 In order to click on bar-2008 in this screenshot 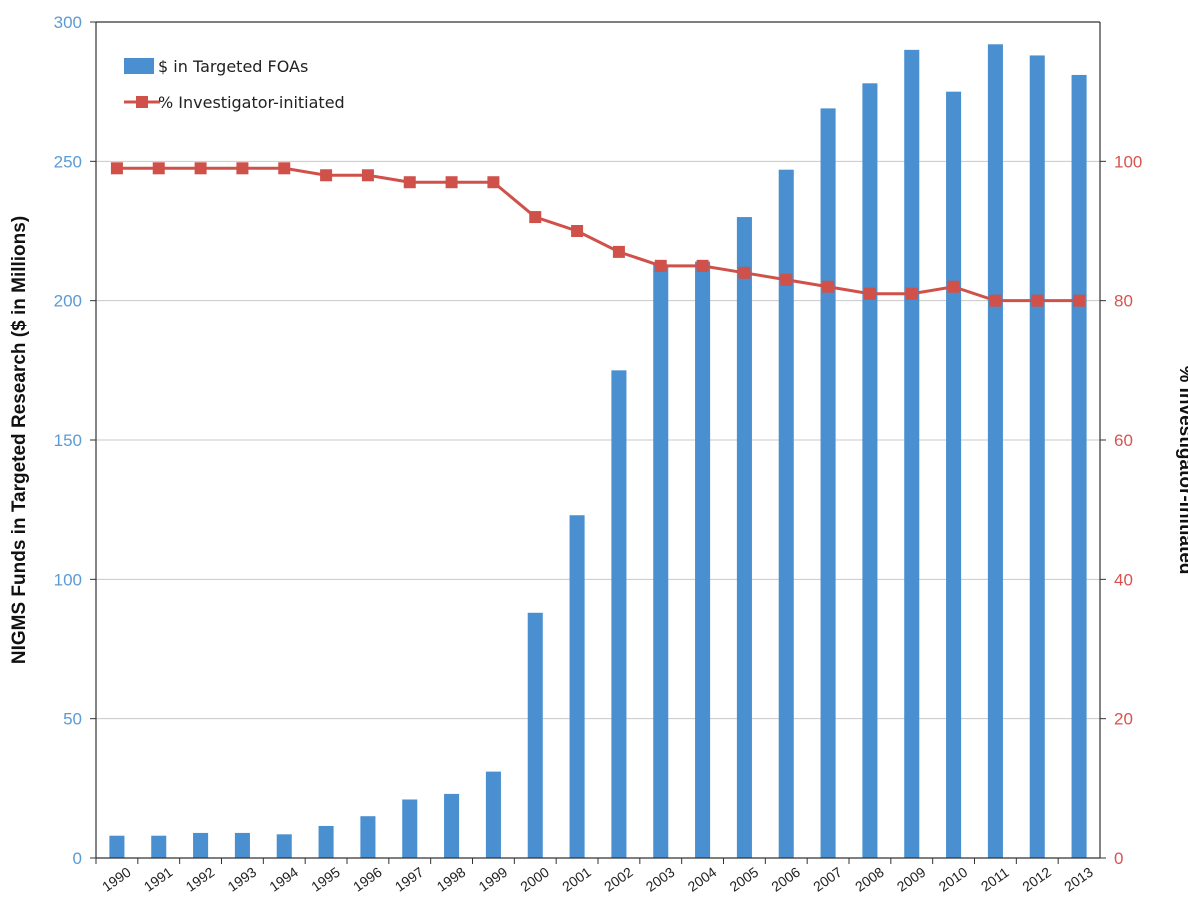, I will do `click(870, 471)`.